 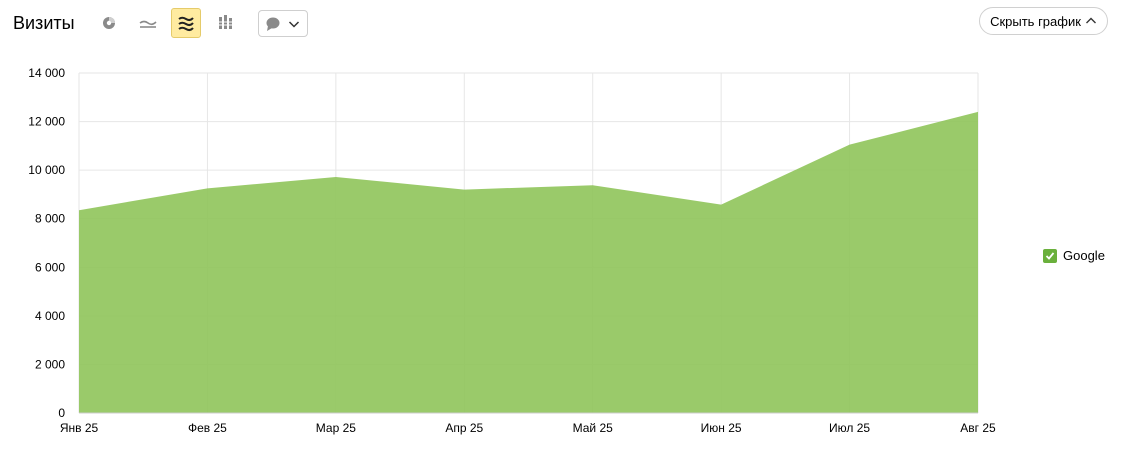 I want to click on x-tick-label: Апр 25, so click(x=464, y=428).